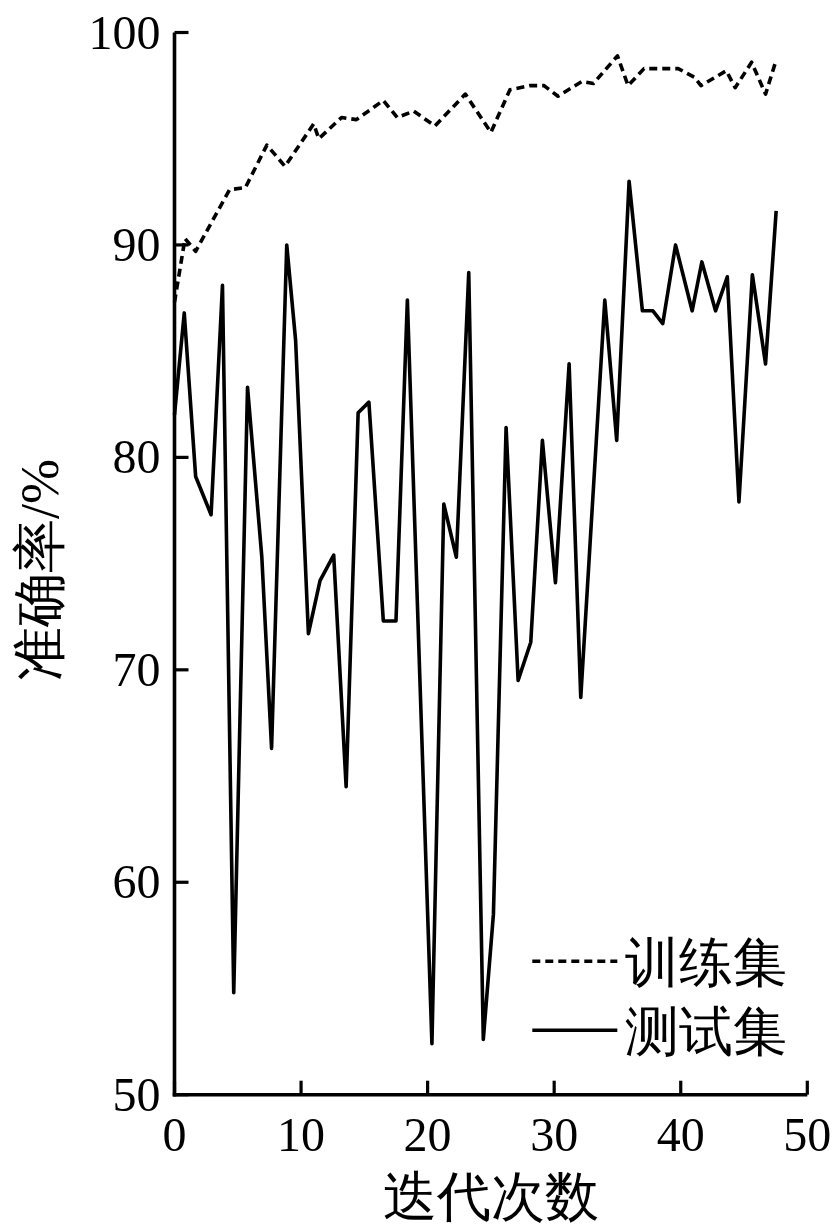 This screenshot has width=837, height=1232. I want to click on x-tick-label: 50, so click(807, 1134).